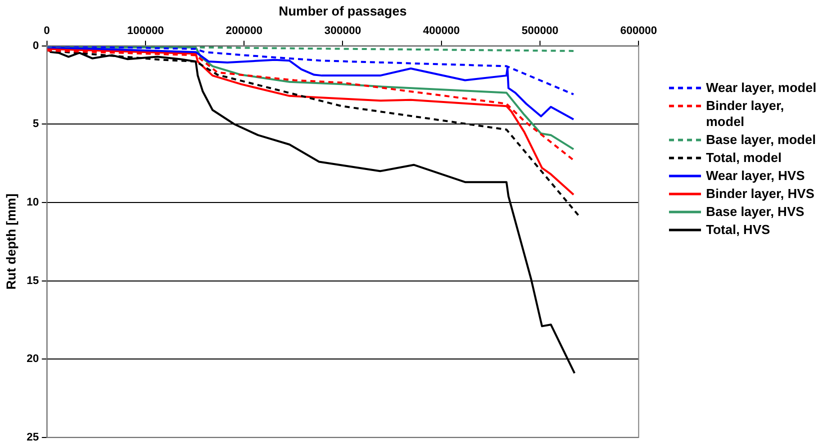  I want to click on x-axis-title: Number of passages, so click(342, 10).